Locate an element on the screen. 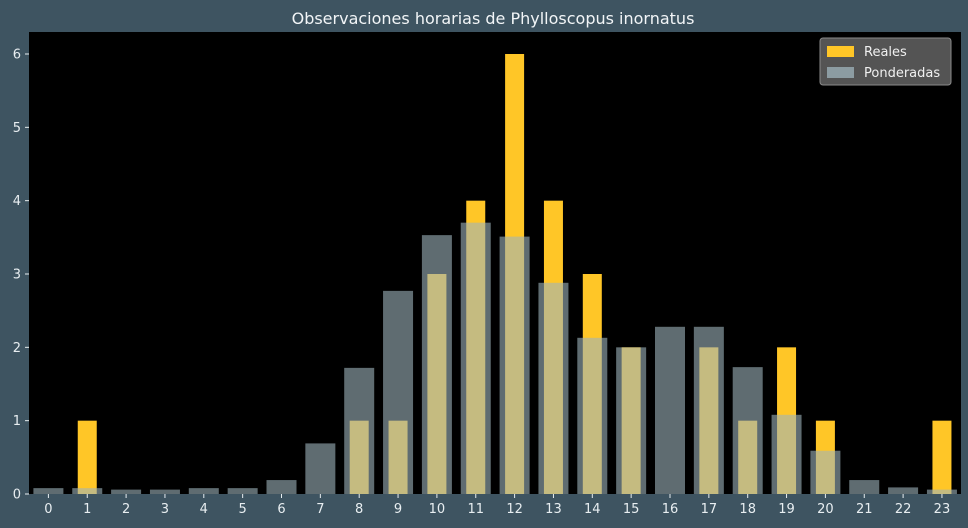  x-tick-label: 13 is located at coordinates (553, 509).